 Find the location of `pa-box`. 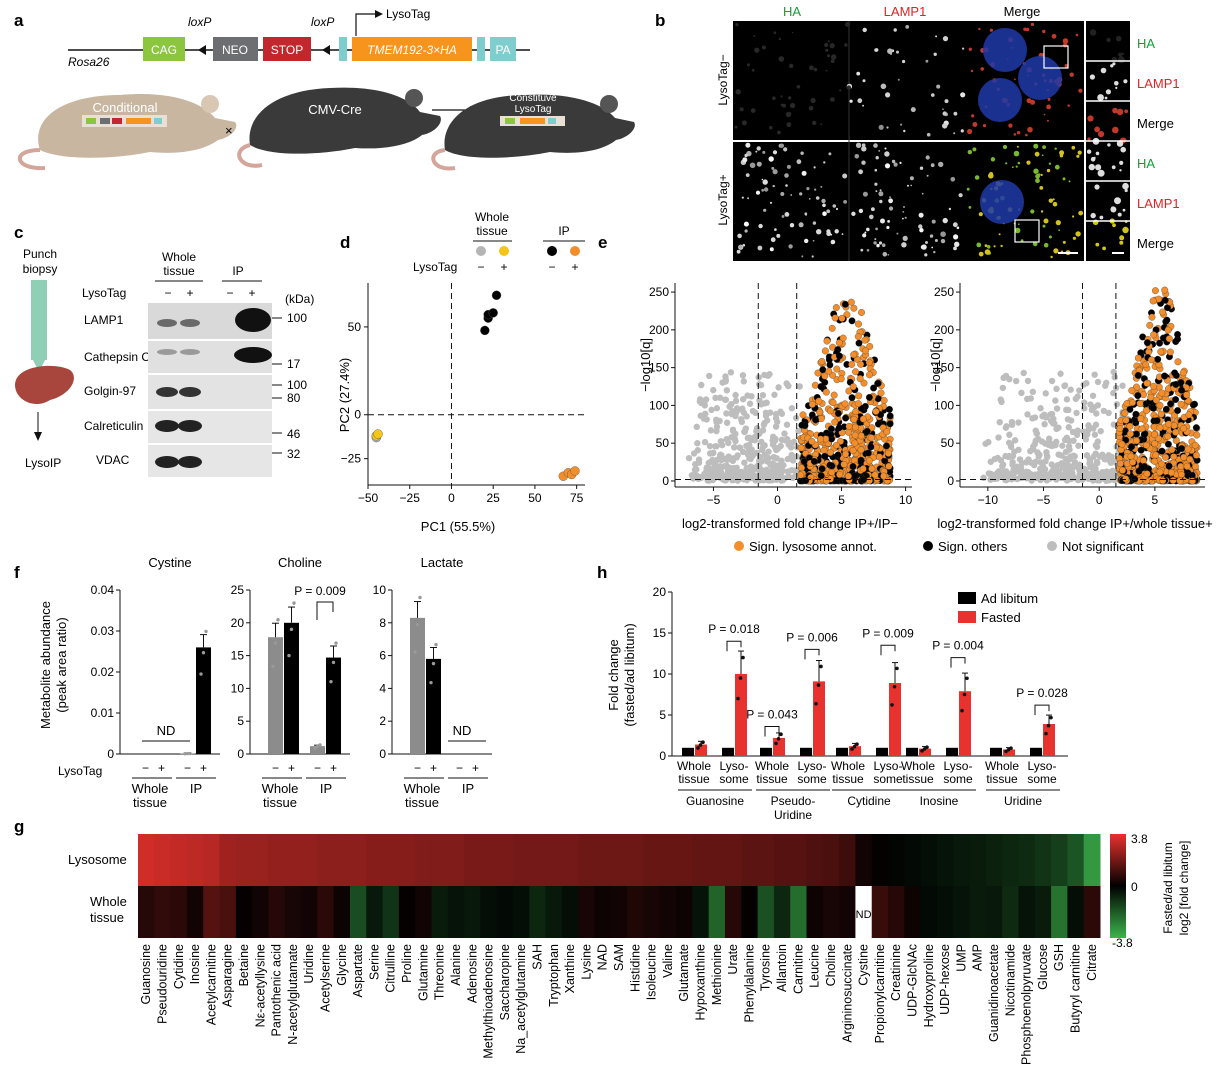

pa-box is located at coordinates (503, 49).